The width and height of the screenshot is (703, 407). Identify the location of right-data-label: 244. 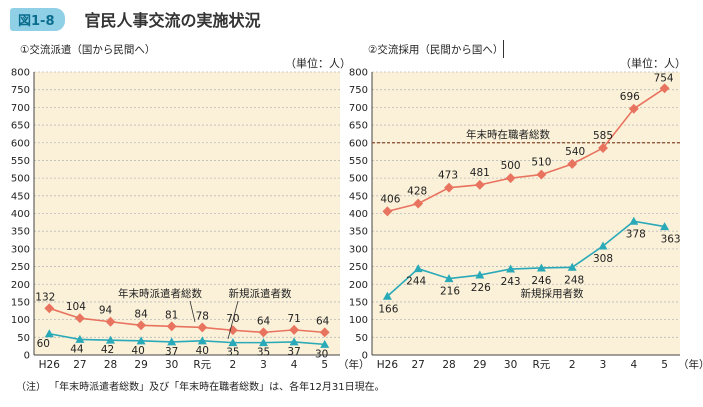
(416, 282).